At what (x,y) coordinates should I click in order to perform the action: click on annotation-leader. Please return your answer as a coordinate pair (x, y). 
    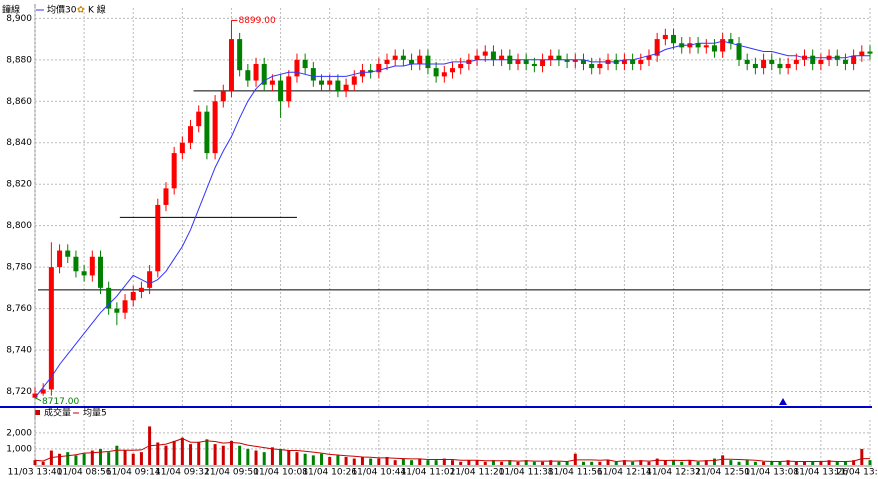
    Looking at the image, I should click on (38, 399).